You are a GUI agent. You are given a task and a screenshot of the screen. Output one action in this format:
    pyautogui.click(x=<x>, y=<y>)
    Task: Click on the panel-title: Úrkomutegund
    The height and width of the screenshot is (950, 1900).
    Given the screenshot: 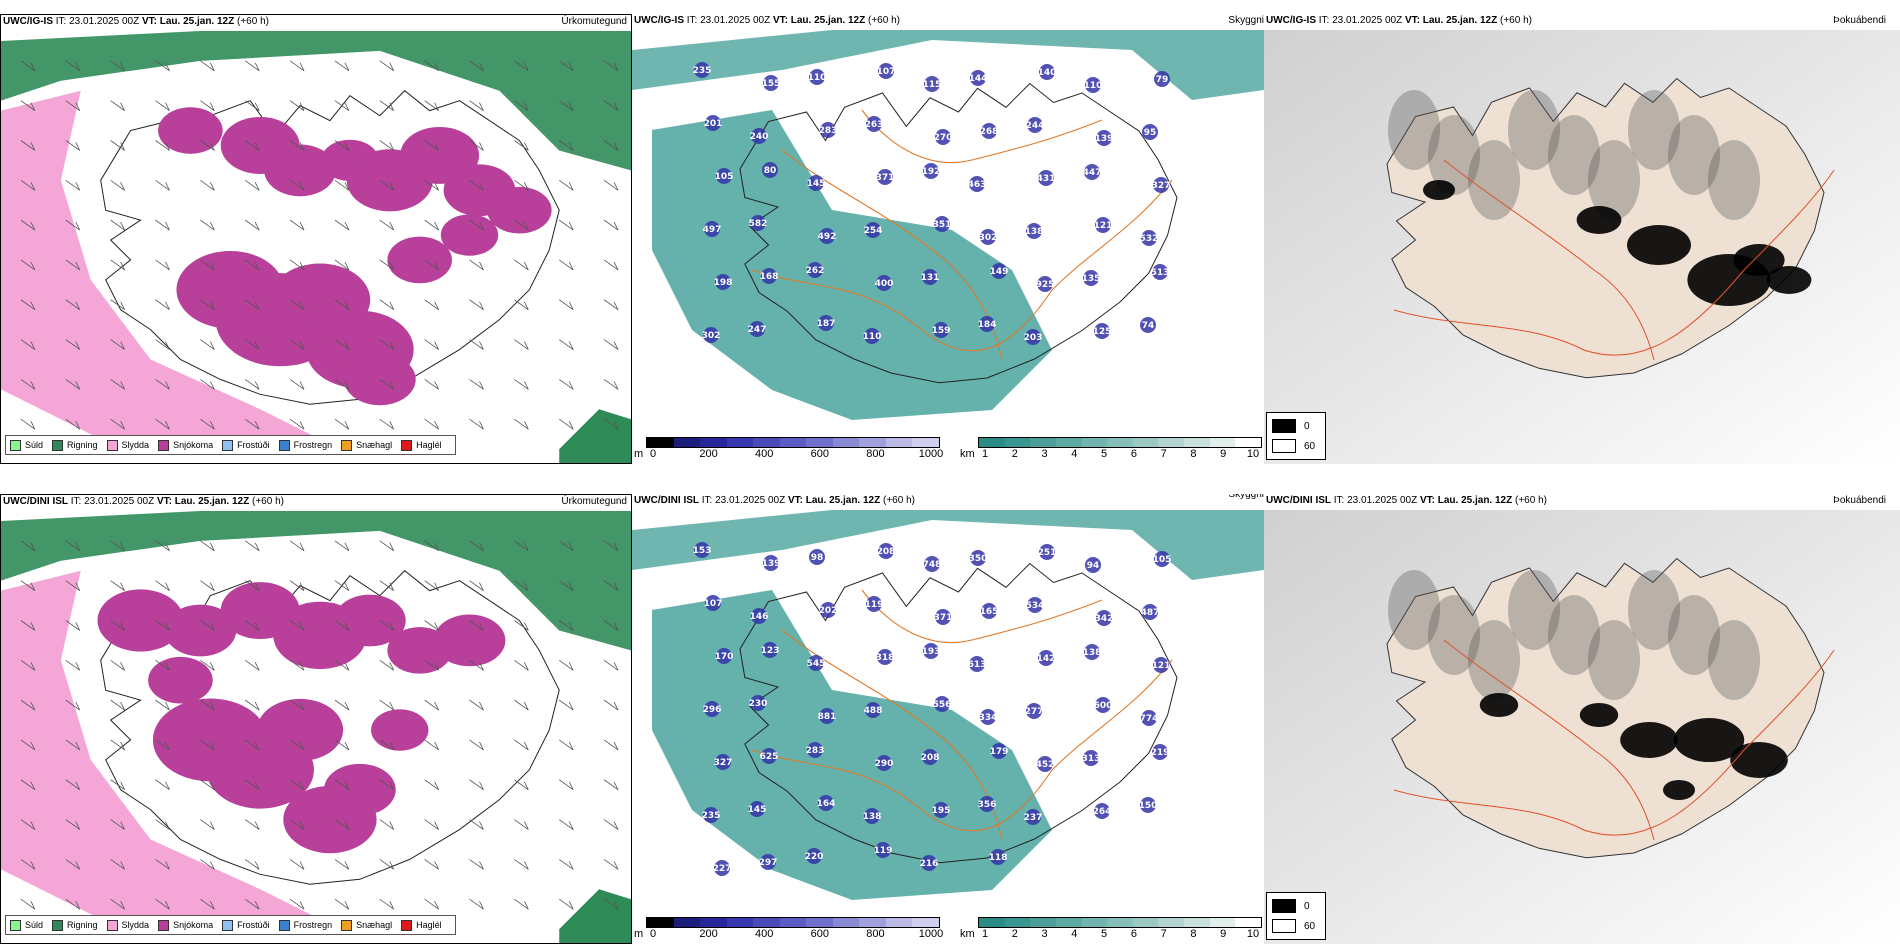 What is the action you would take?
    pyautogui.click(x=594, y=21)
    